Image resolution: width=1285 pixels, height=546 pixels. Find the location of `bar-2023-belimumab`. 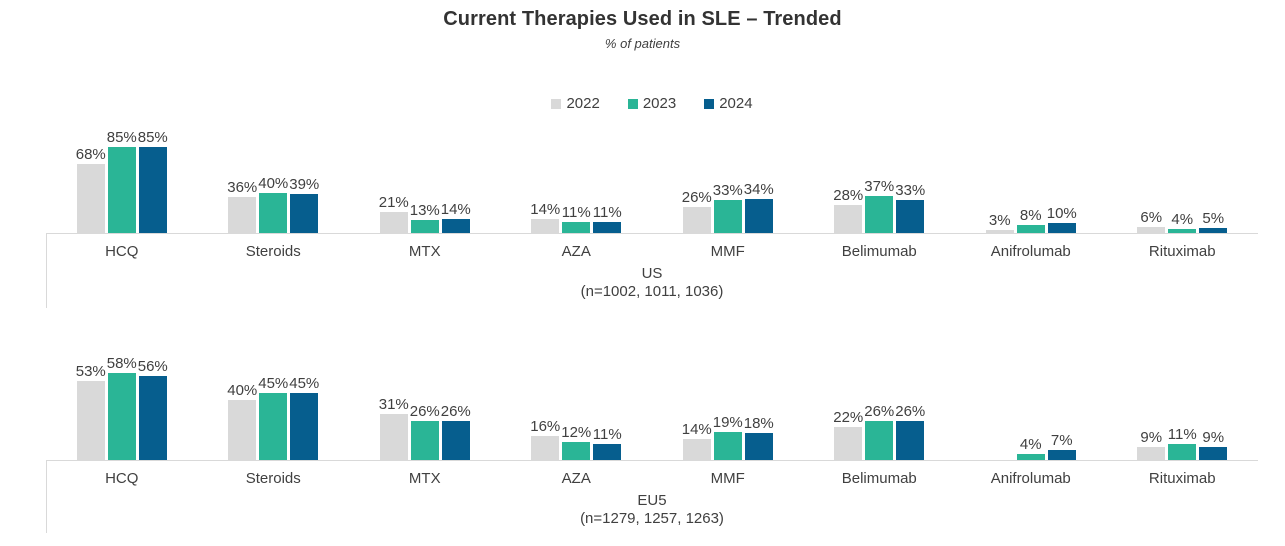

bar-2023-belimumab is located at coordinates (879, 214).